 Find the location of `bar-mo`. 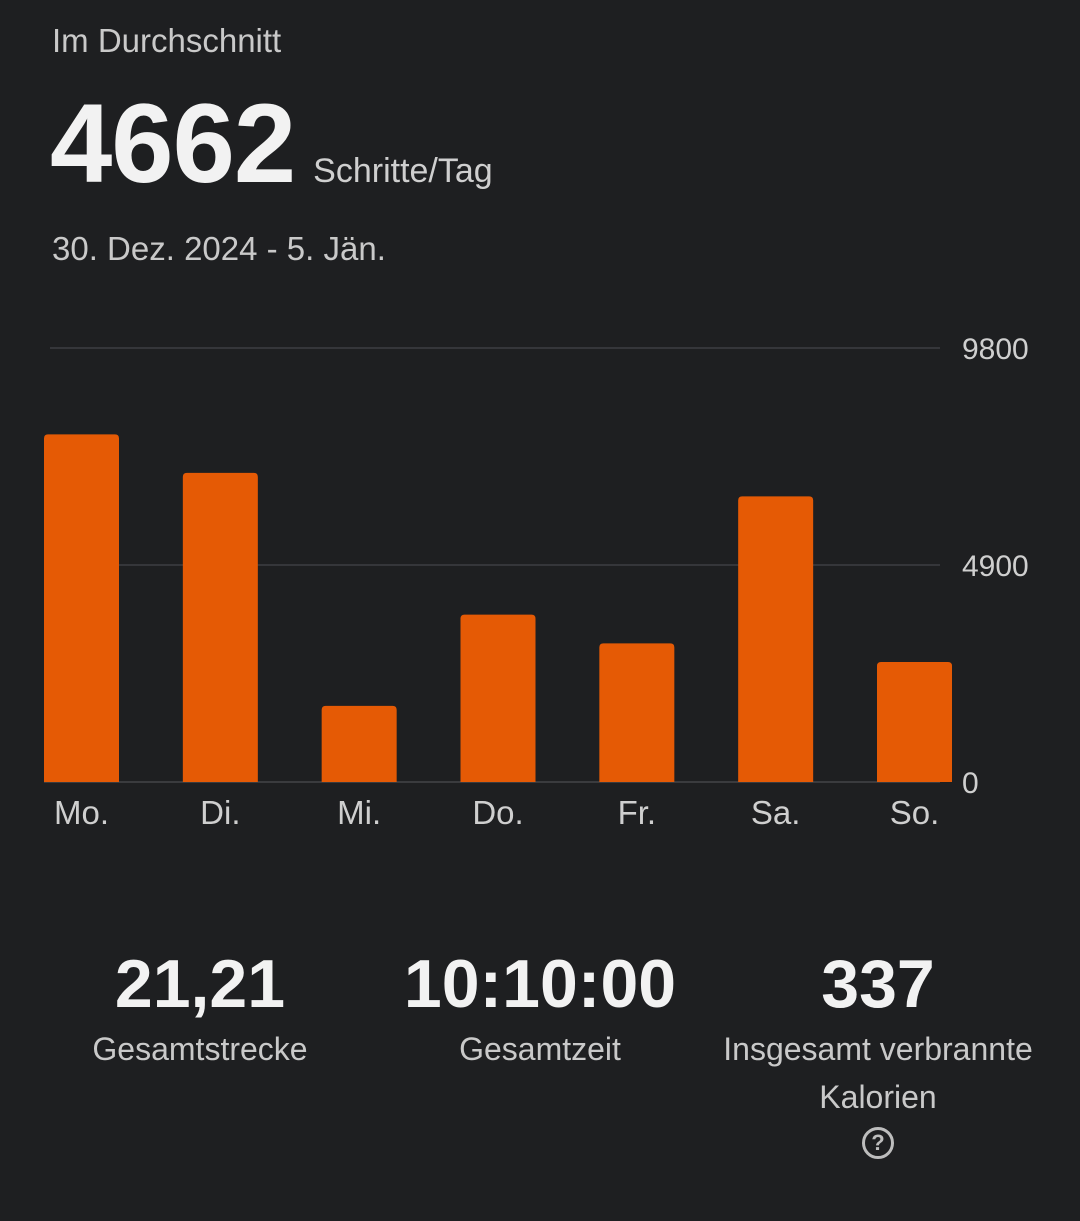

bar-mo is located at coordinates (81, 608).